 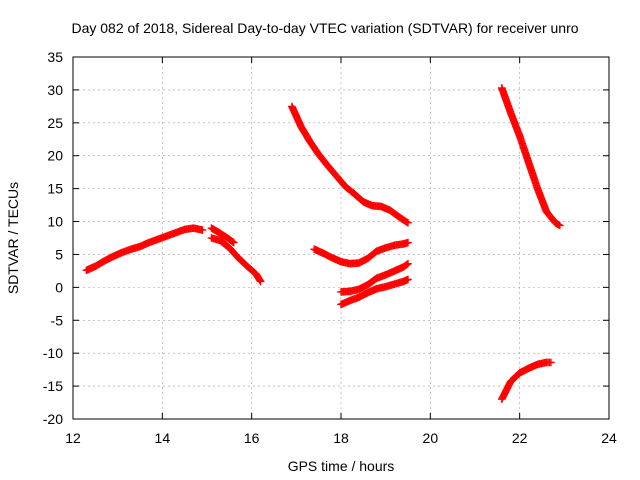 I want to click on y-tick-label: 0, so click(x=59, y=287).